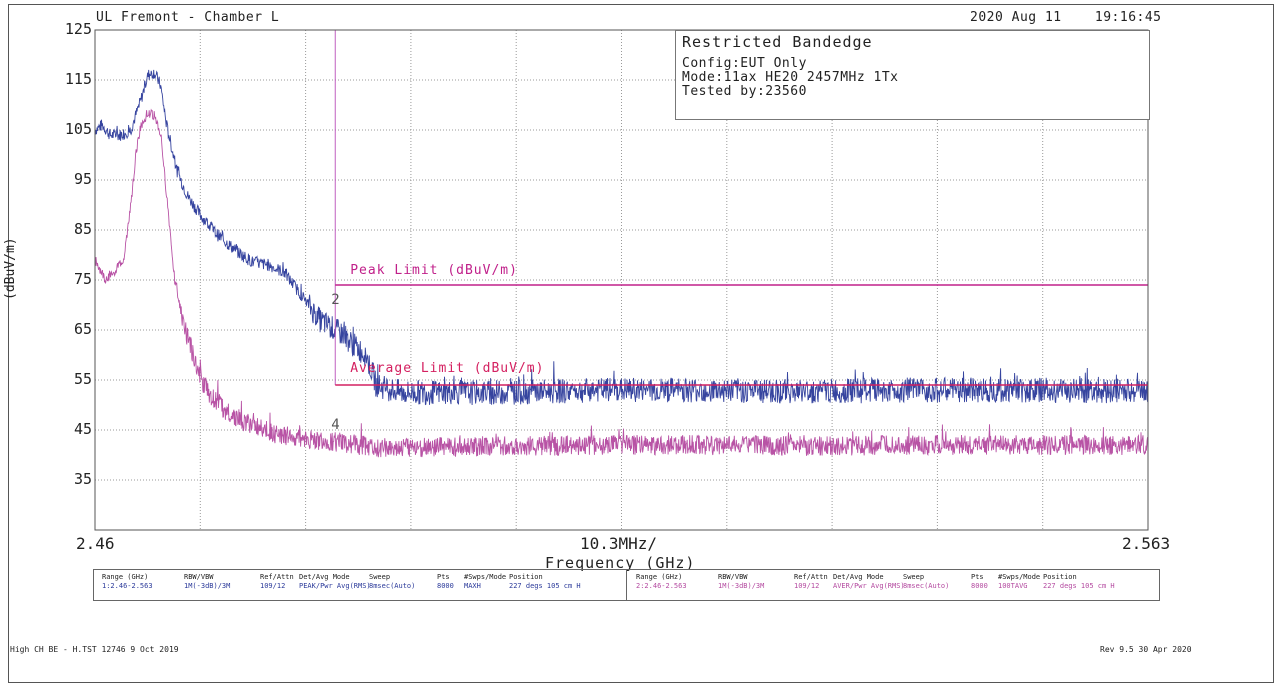 This screenshot has width=1282, height=689. Describe the element at coordinates (335, 425) in the screenshot. I see `marker-label: 4` at that location.